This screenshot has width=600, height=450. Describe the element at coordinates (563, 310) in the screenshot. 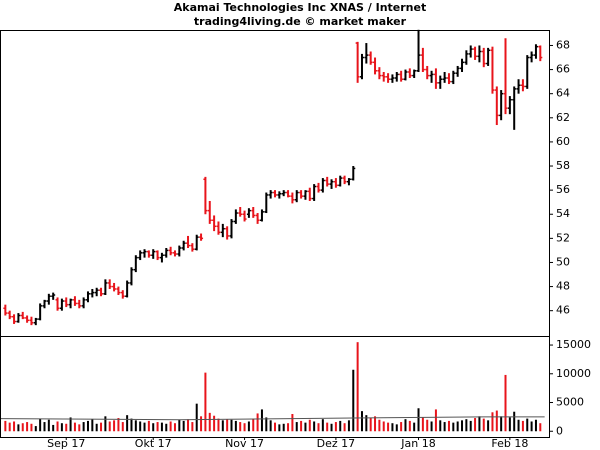

I see `y-tick-label: 46` at that location.